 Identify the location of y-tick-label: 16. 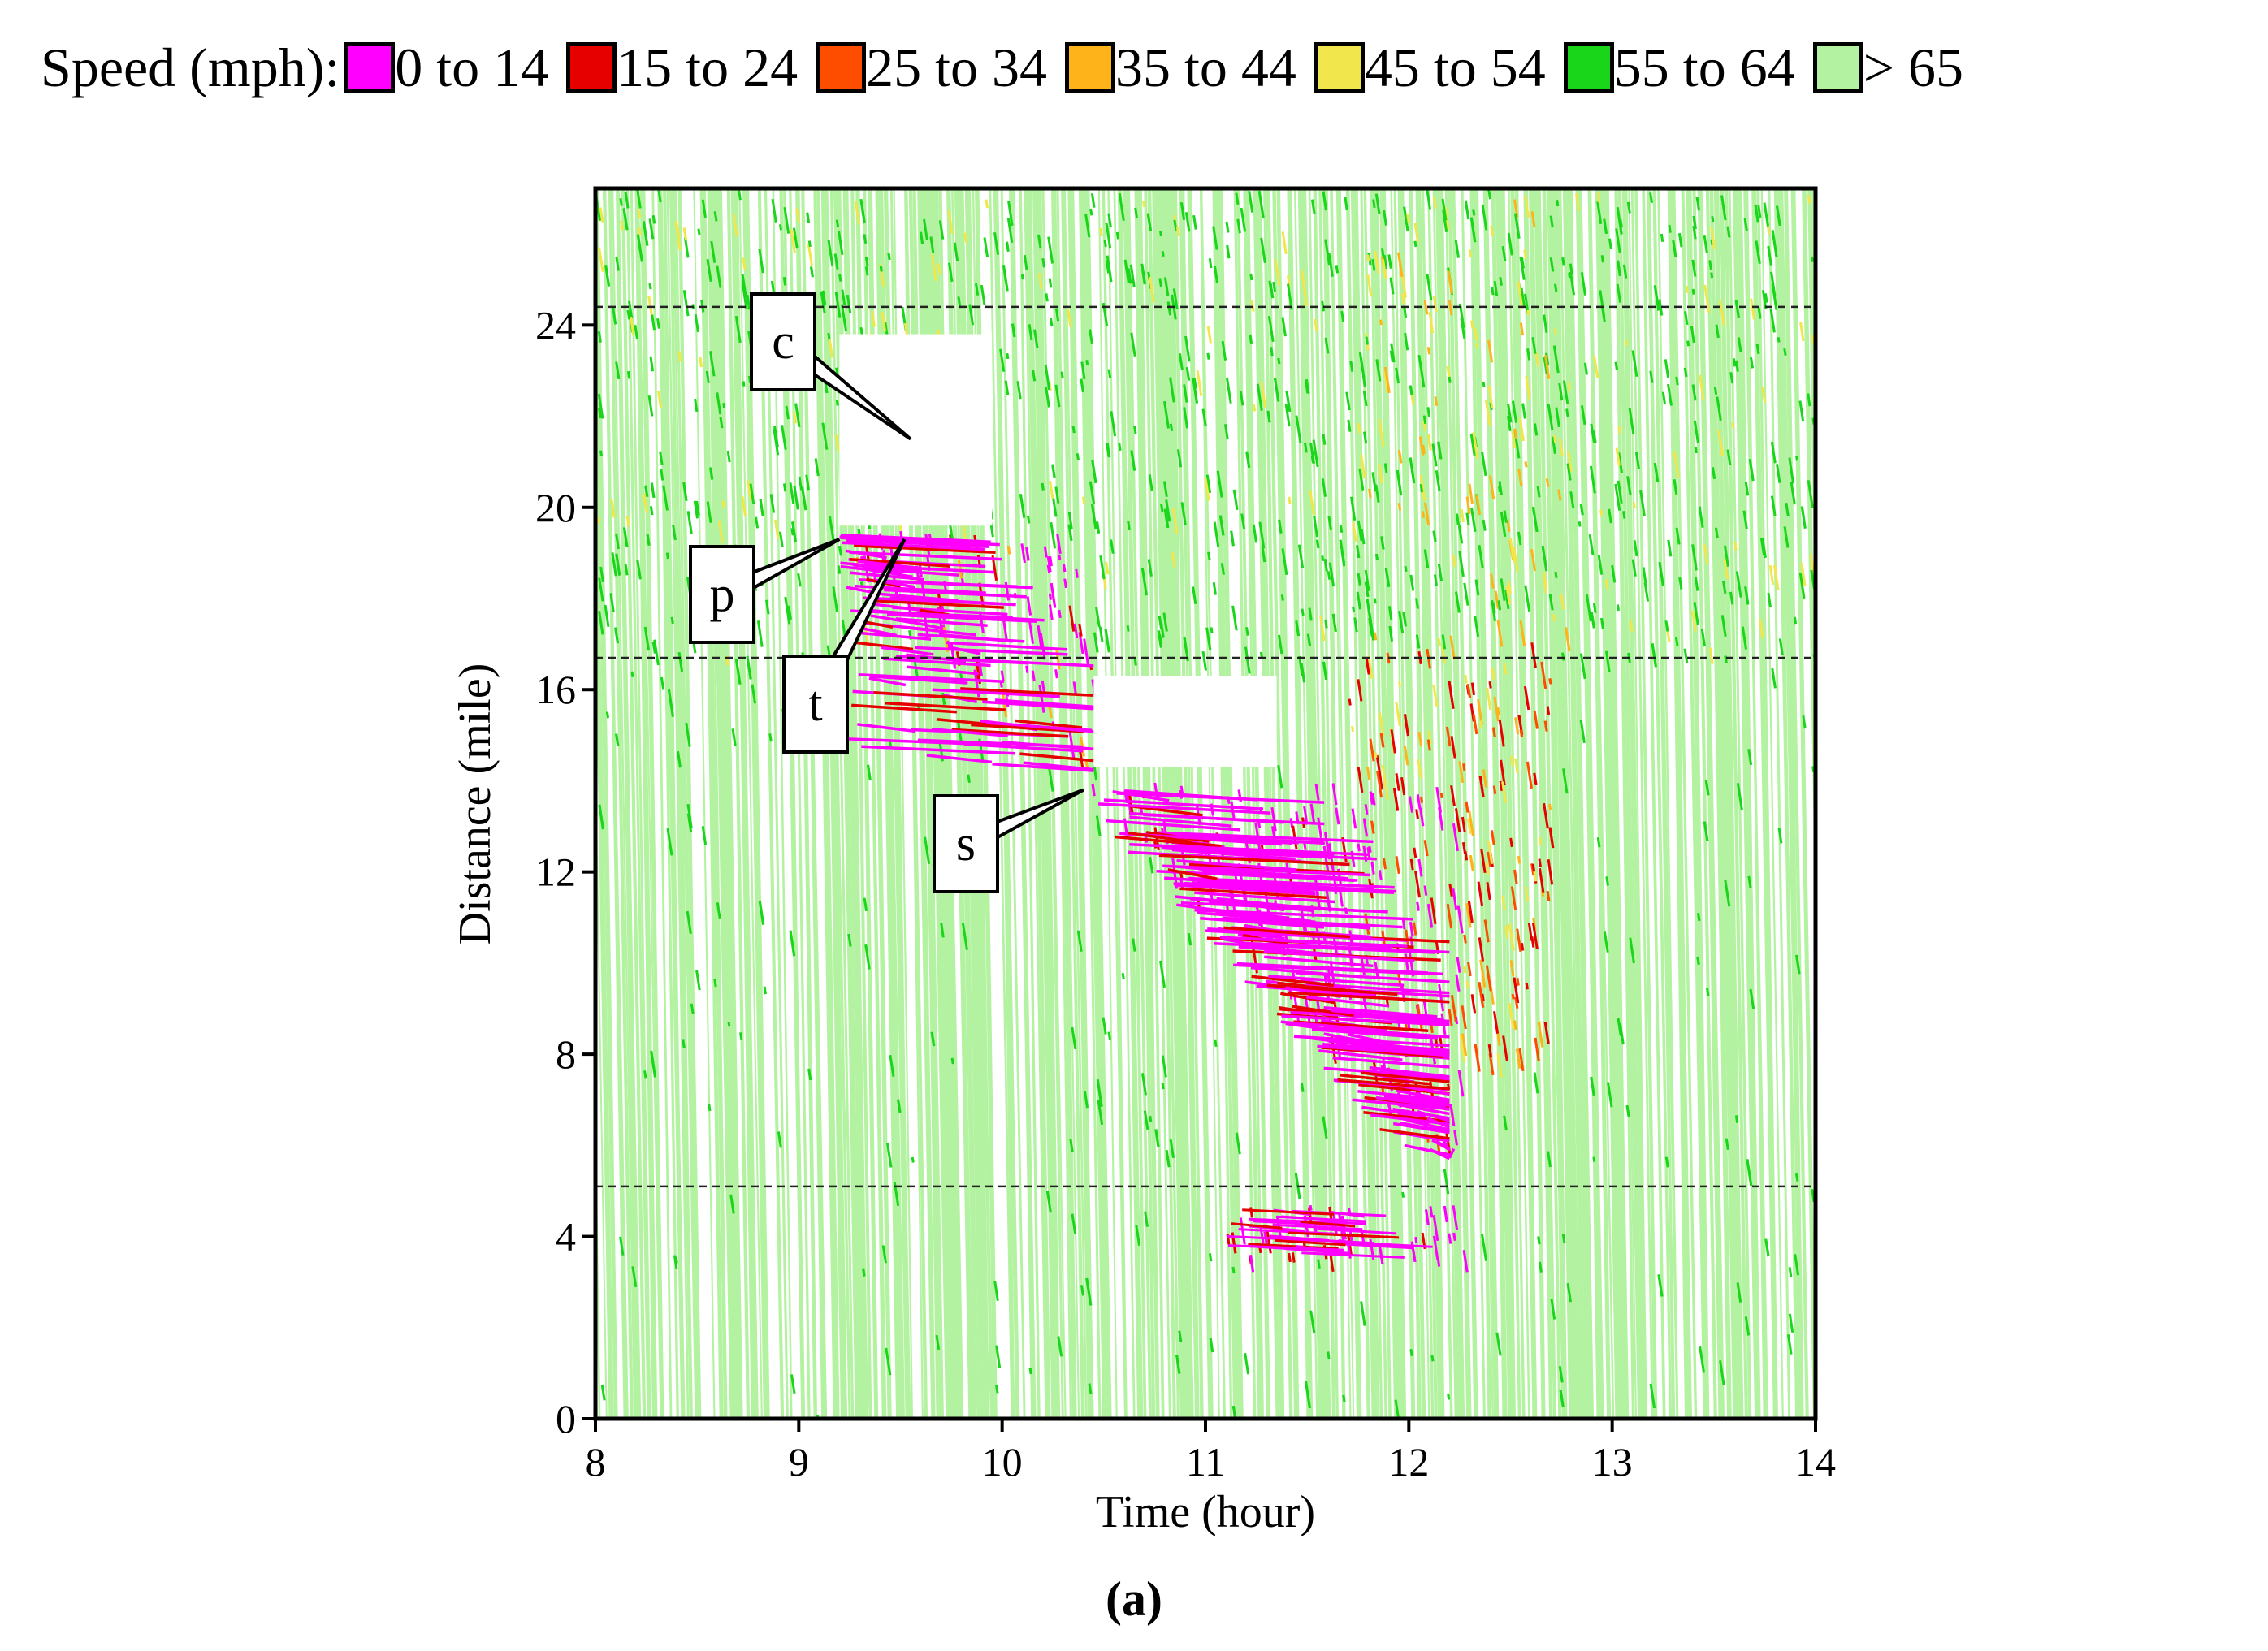
(555, 689).